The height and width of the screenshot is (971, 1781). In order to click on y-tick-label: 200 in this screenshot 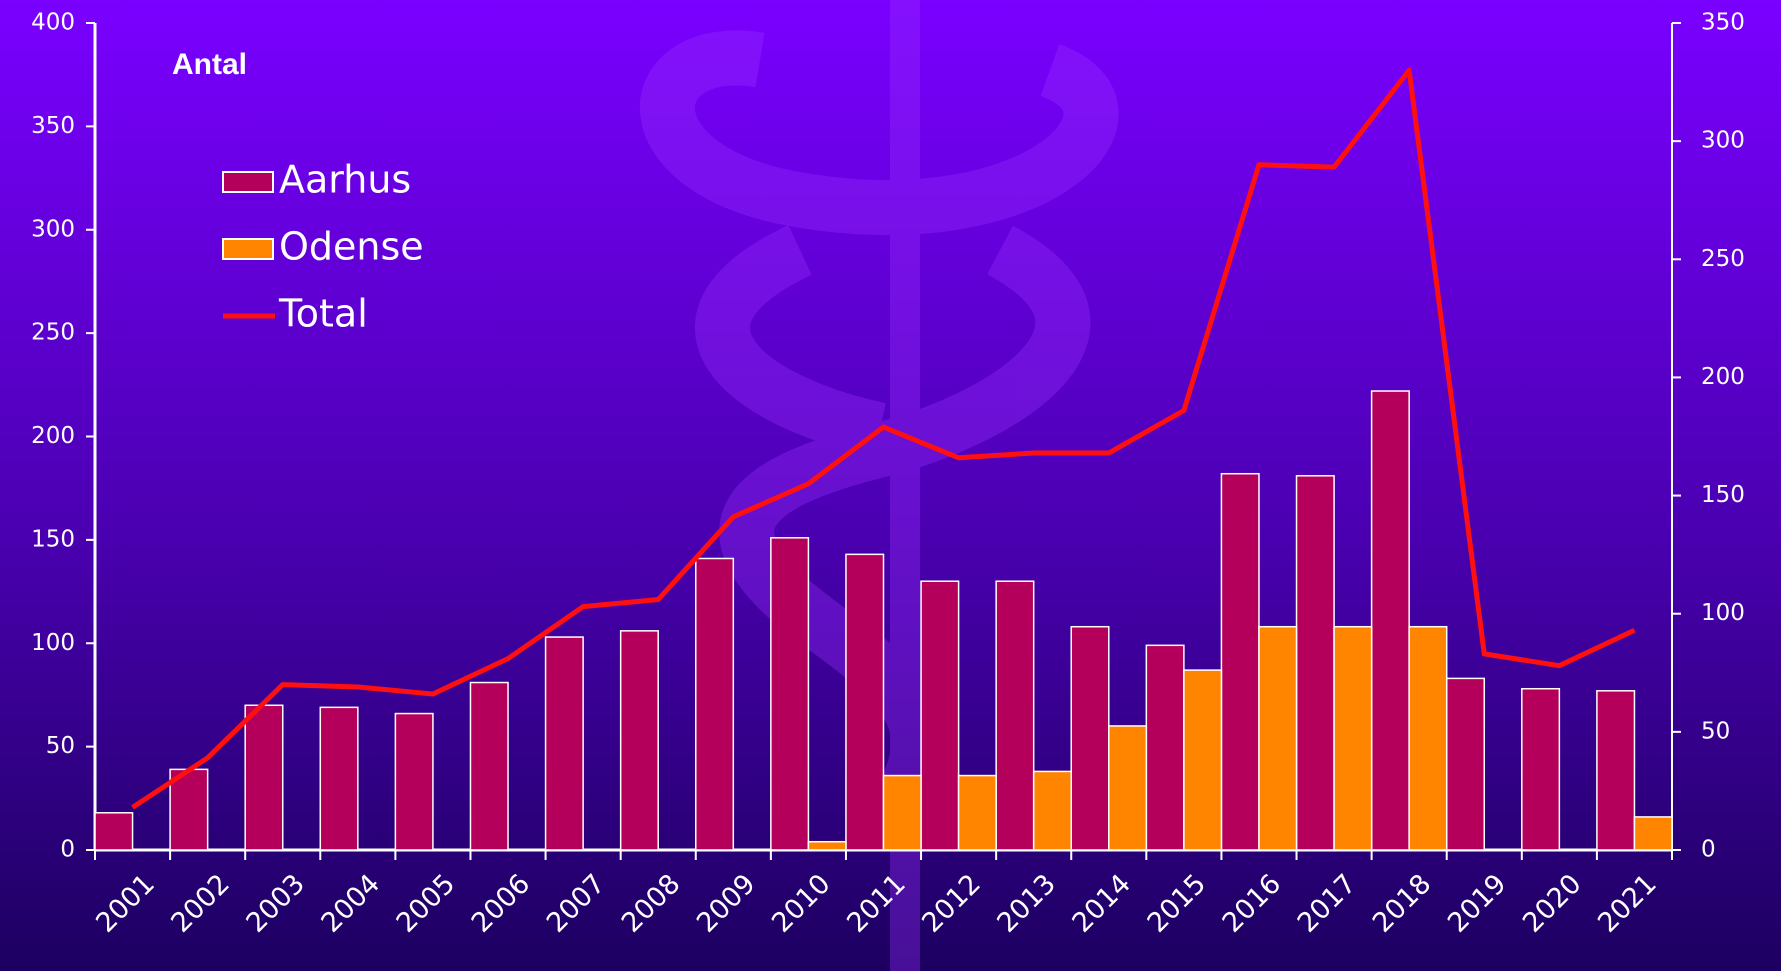, I will do `click(53, 436)`.